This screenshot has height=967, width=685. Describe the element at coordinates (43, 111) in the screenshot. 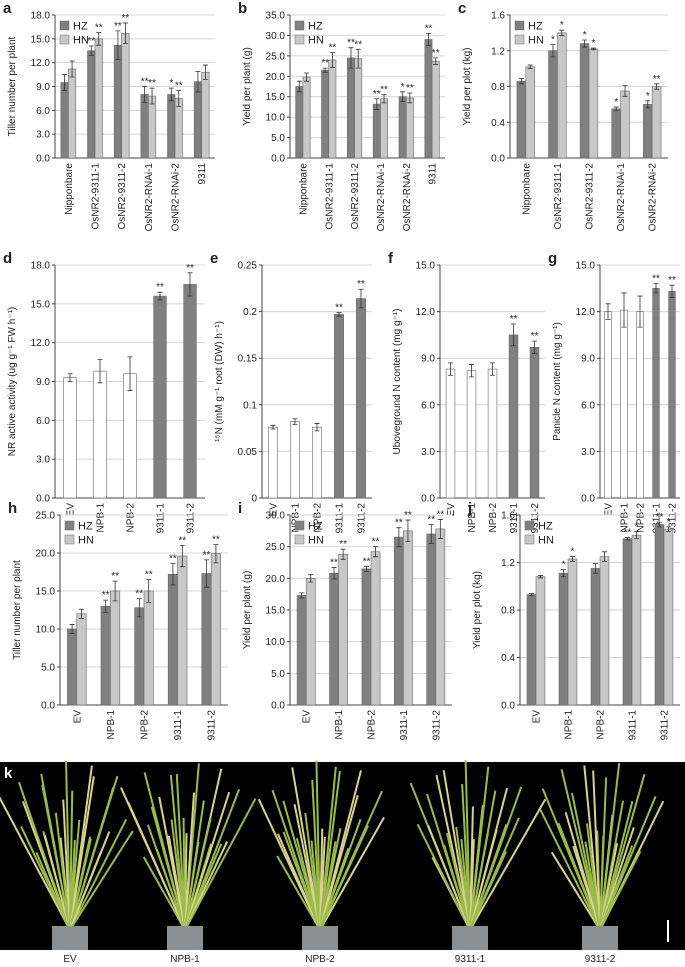

I see `y-tick-label: 6.0` at that location.